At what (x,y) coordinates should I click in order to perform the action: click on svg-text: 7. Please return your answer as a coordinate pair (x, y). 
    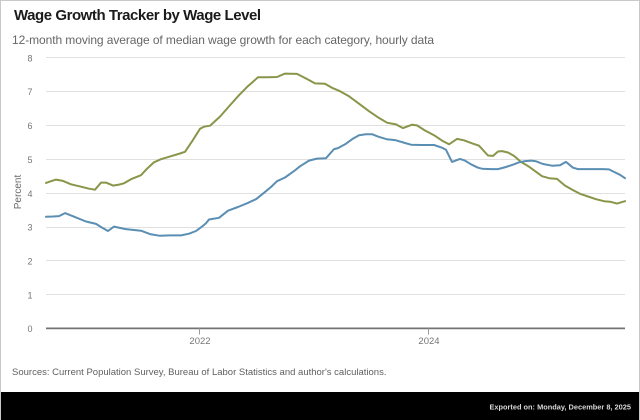
    Looking at the image, I should click on (29, 92).